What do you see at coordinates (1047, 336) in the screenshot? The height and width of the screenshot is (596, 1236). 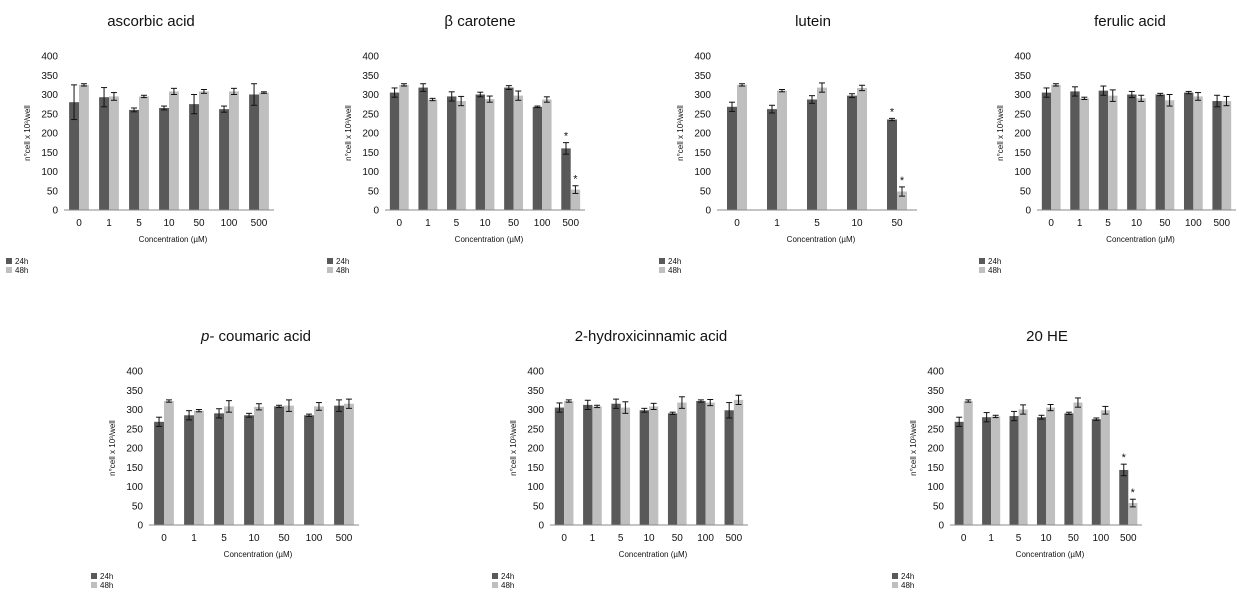 I see `chart-title: 20 HE` at bounding box center [1047, 336].